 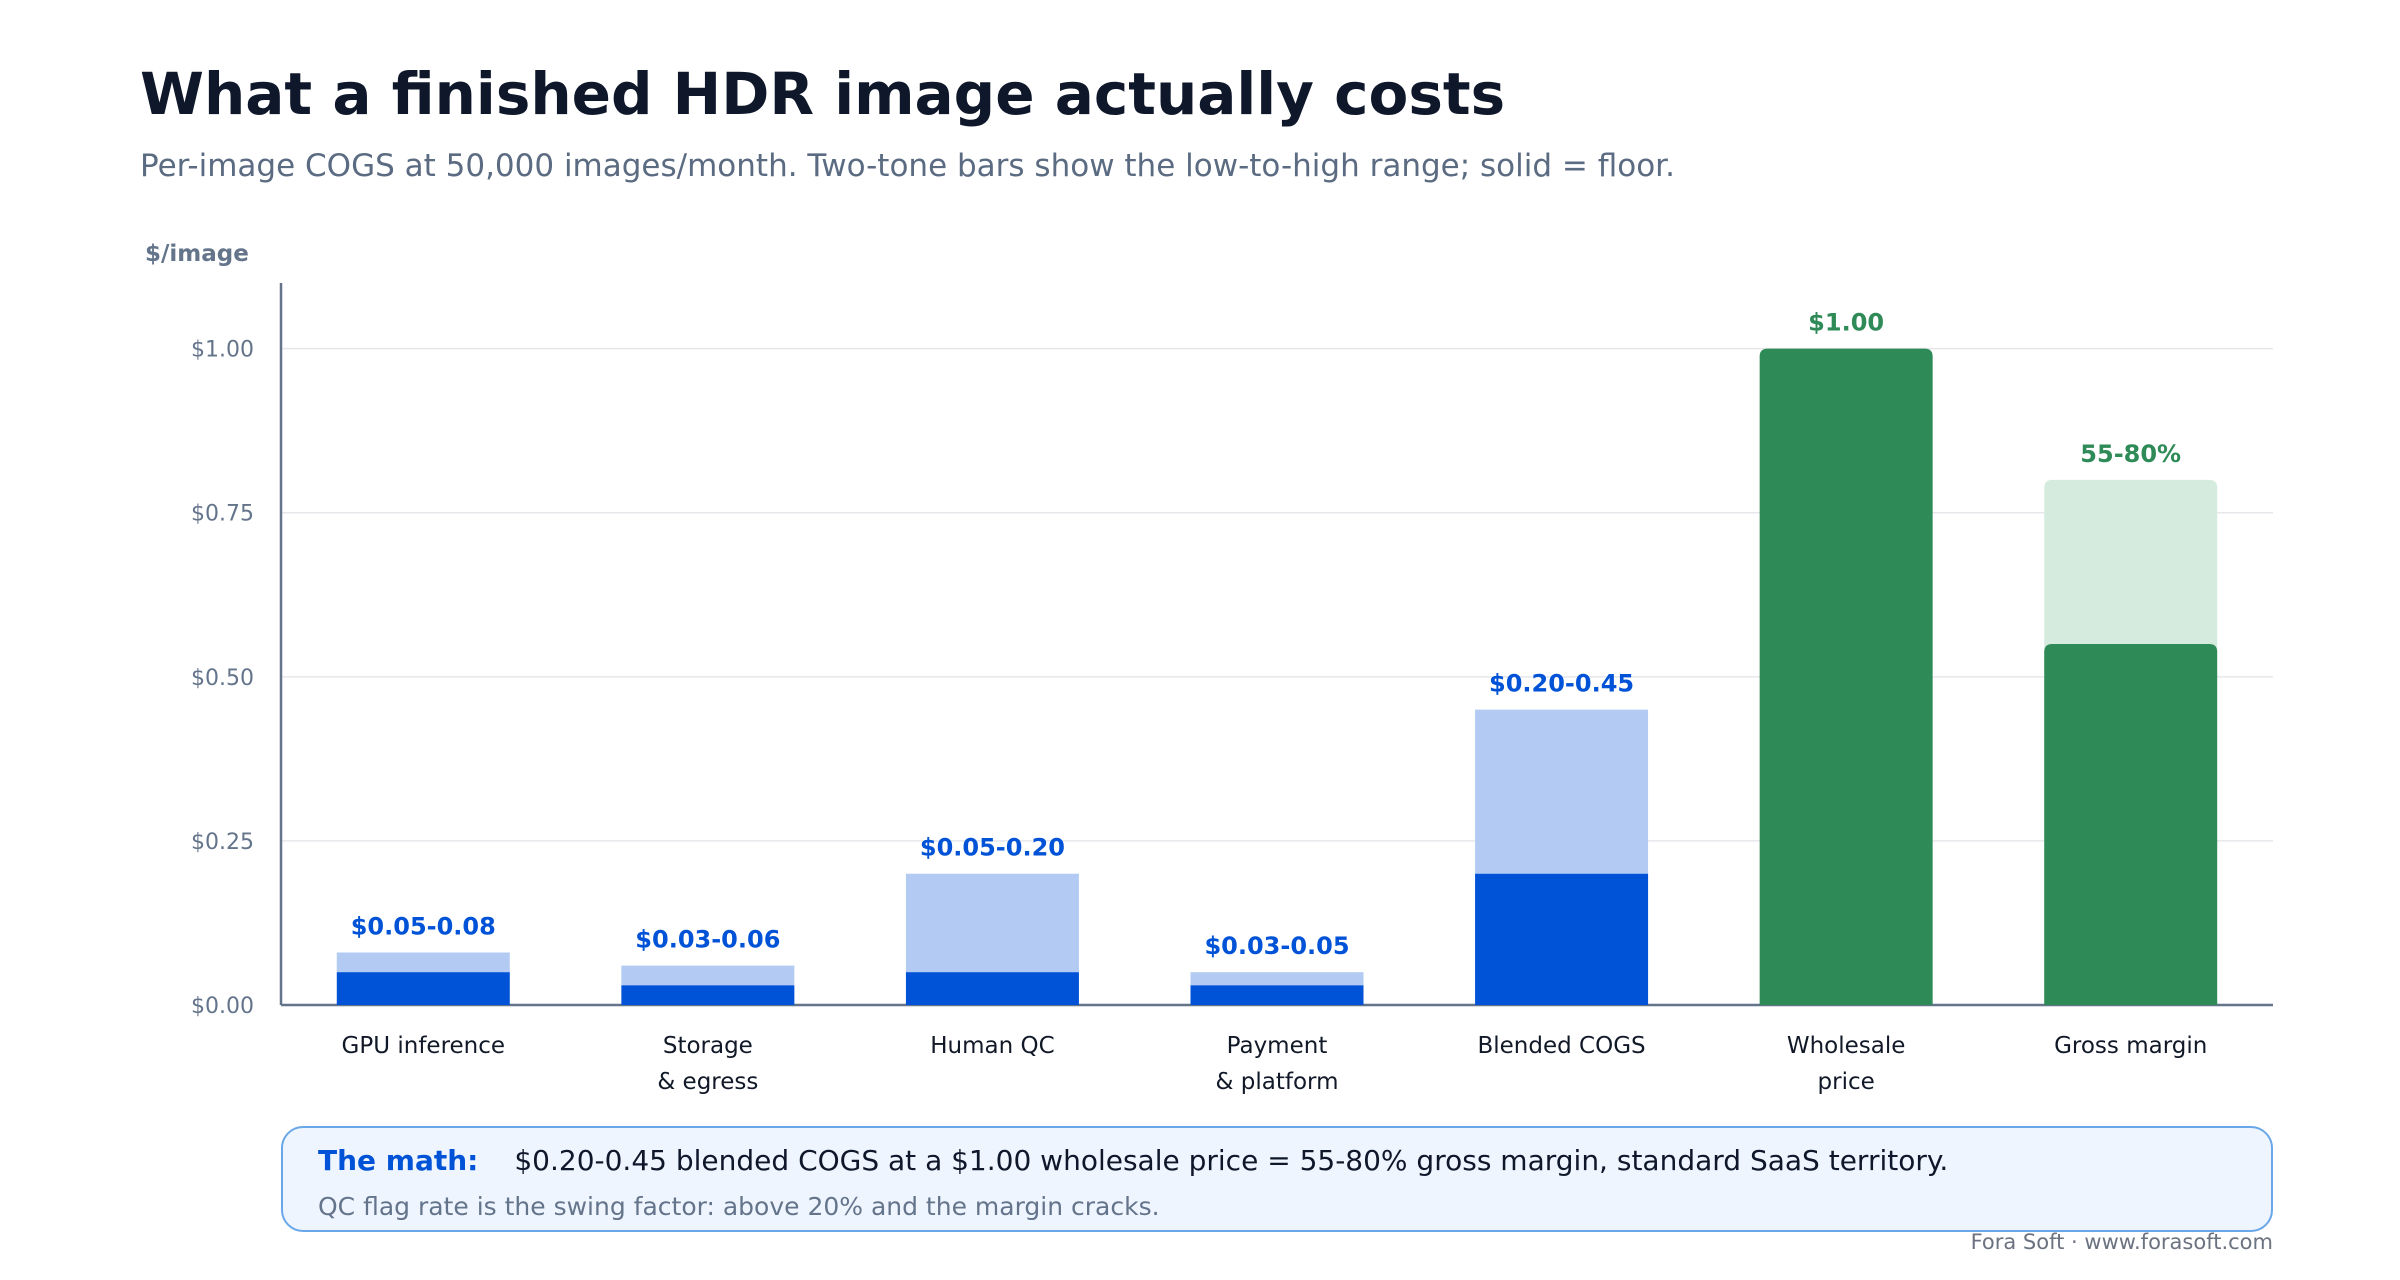 What do you see at coordinates (222, 842) in the screenshot?
I see `y-tick-label: $0.25` at bounding box center [222, 842].